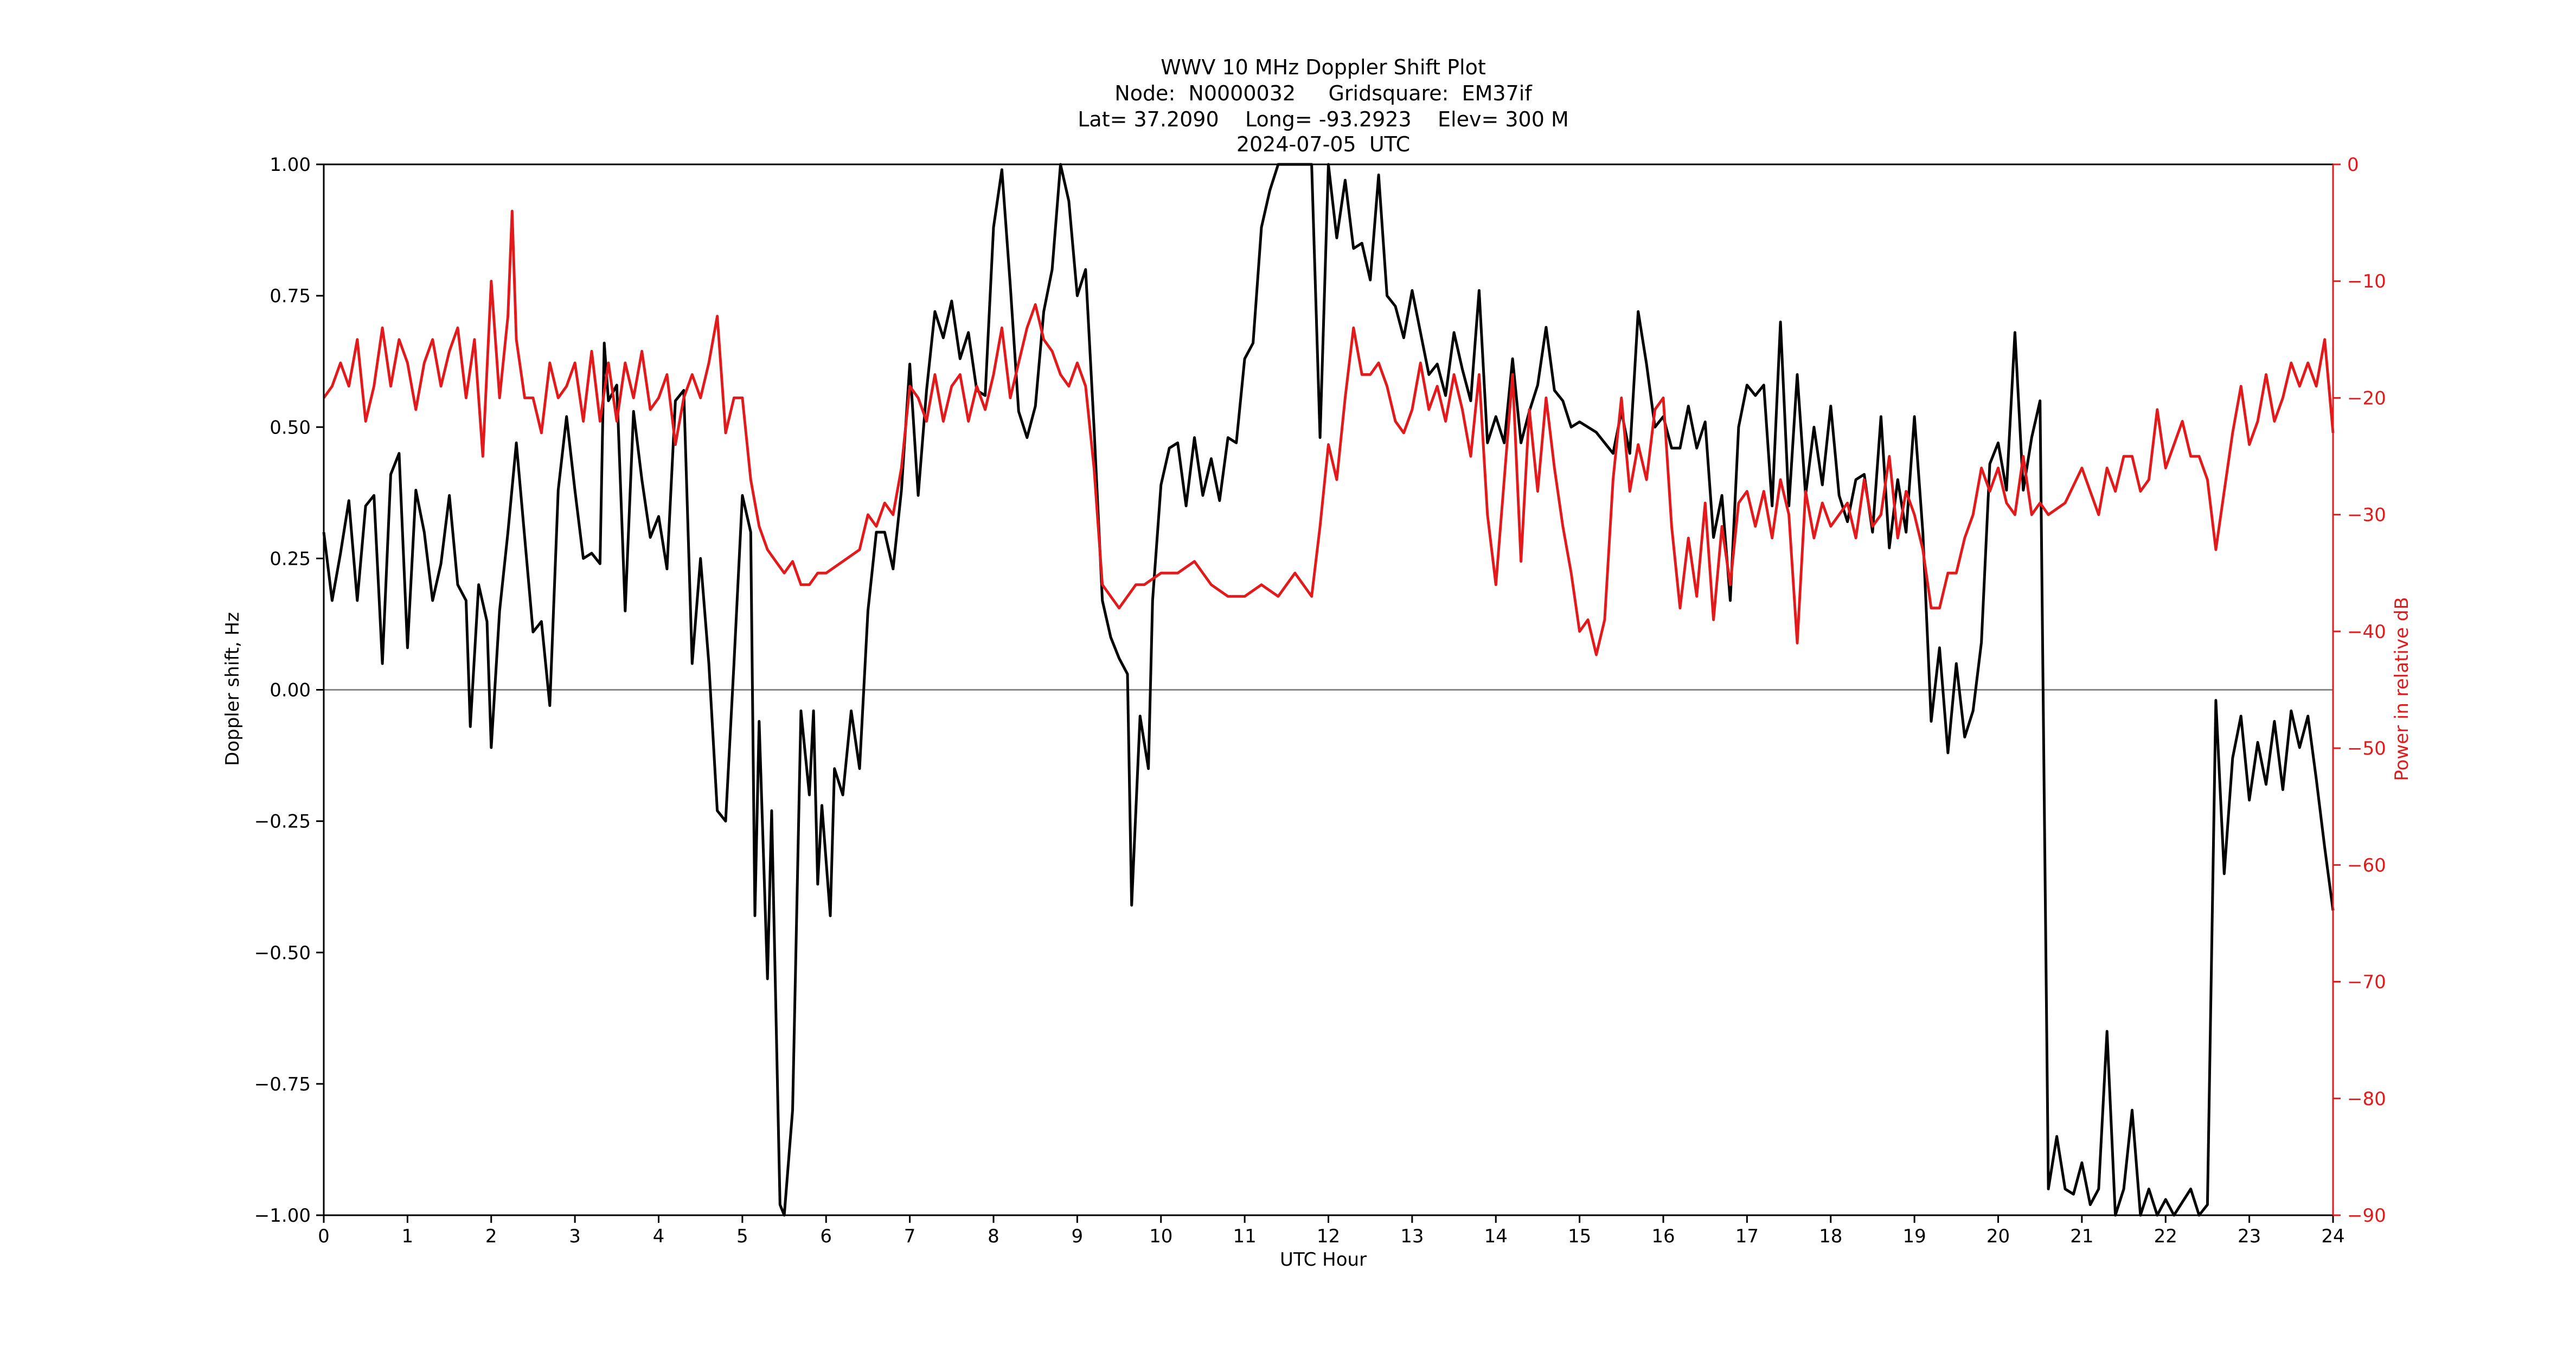 This screenshot has width=2576, height=1359. I want to click on x-tick-label: 4, so click(659, 1236).